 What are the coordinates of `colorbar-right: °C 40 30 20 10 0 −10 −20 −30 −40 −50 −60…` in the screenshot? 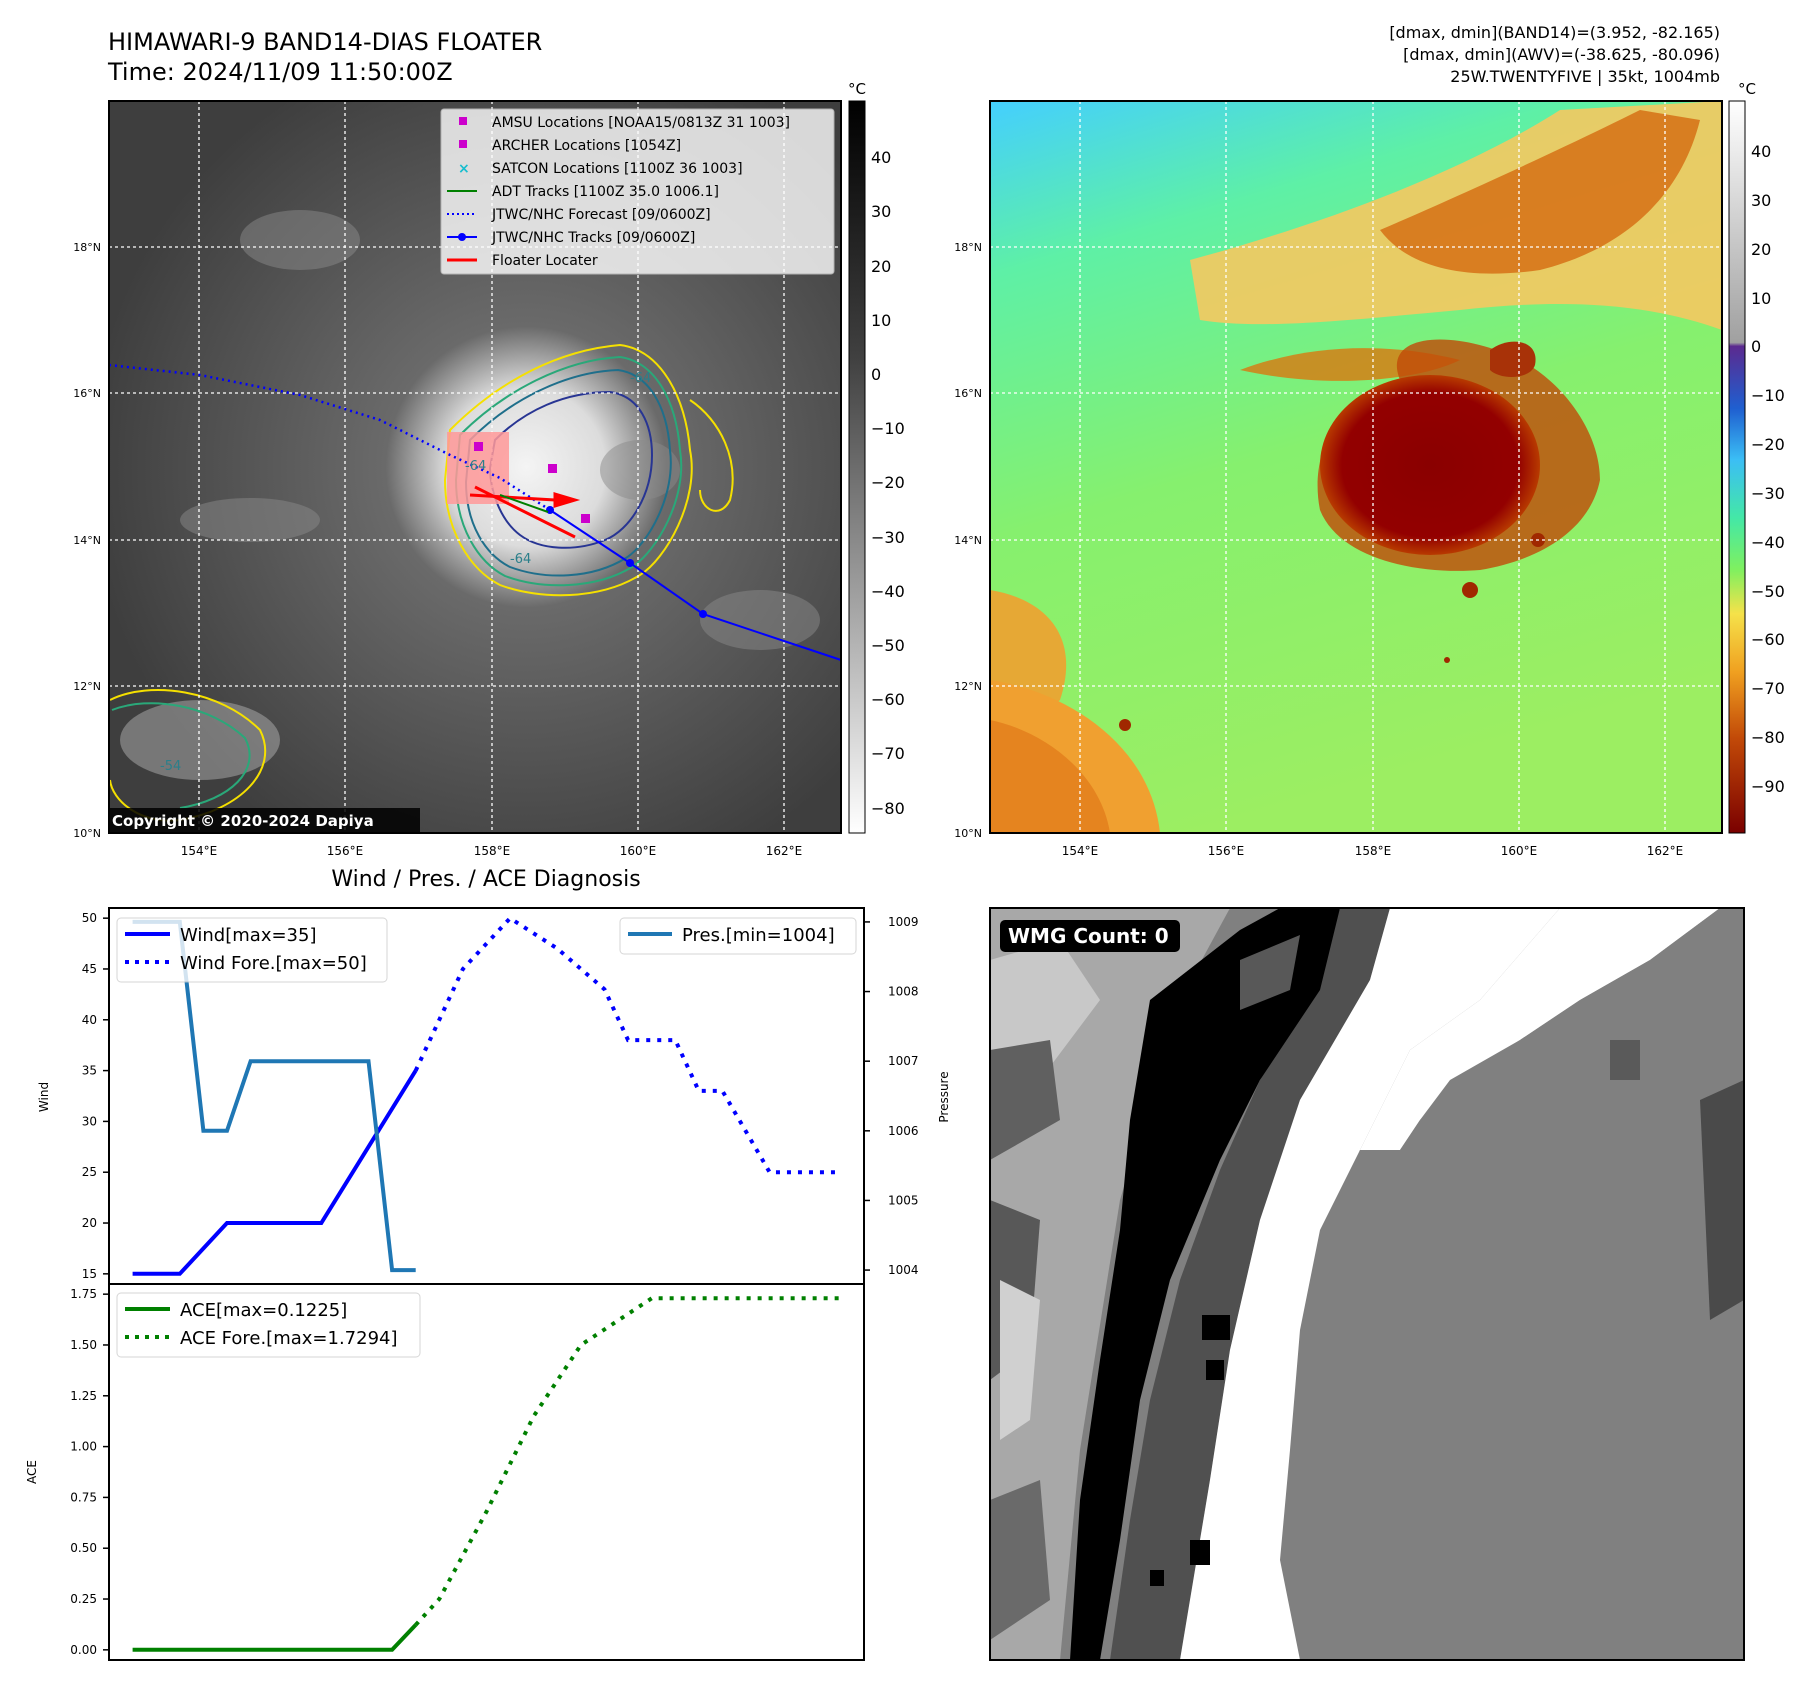 It's located at (1756, 457).